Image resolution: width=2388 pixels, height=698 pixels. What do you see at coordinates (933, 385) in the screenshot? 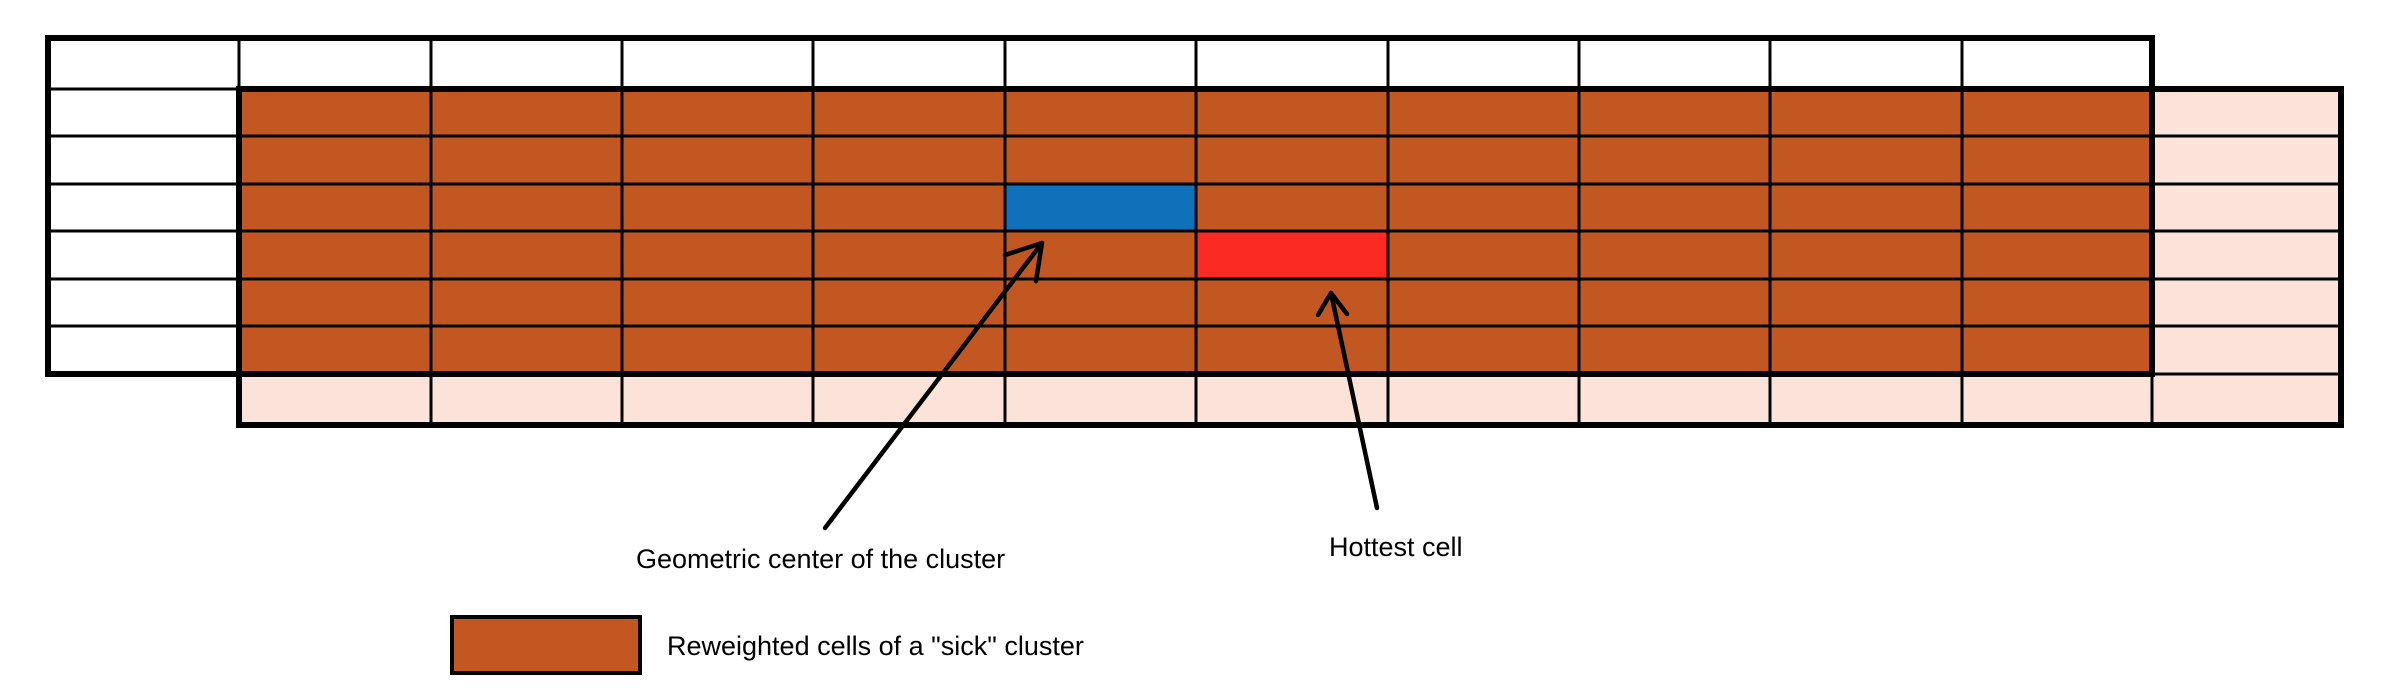
I see `geometric-center-arrow` at bounding box center [933, 385].